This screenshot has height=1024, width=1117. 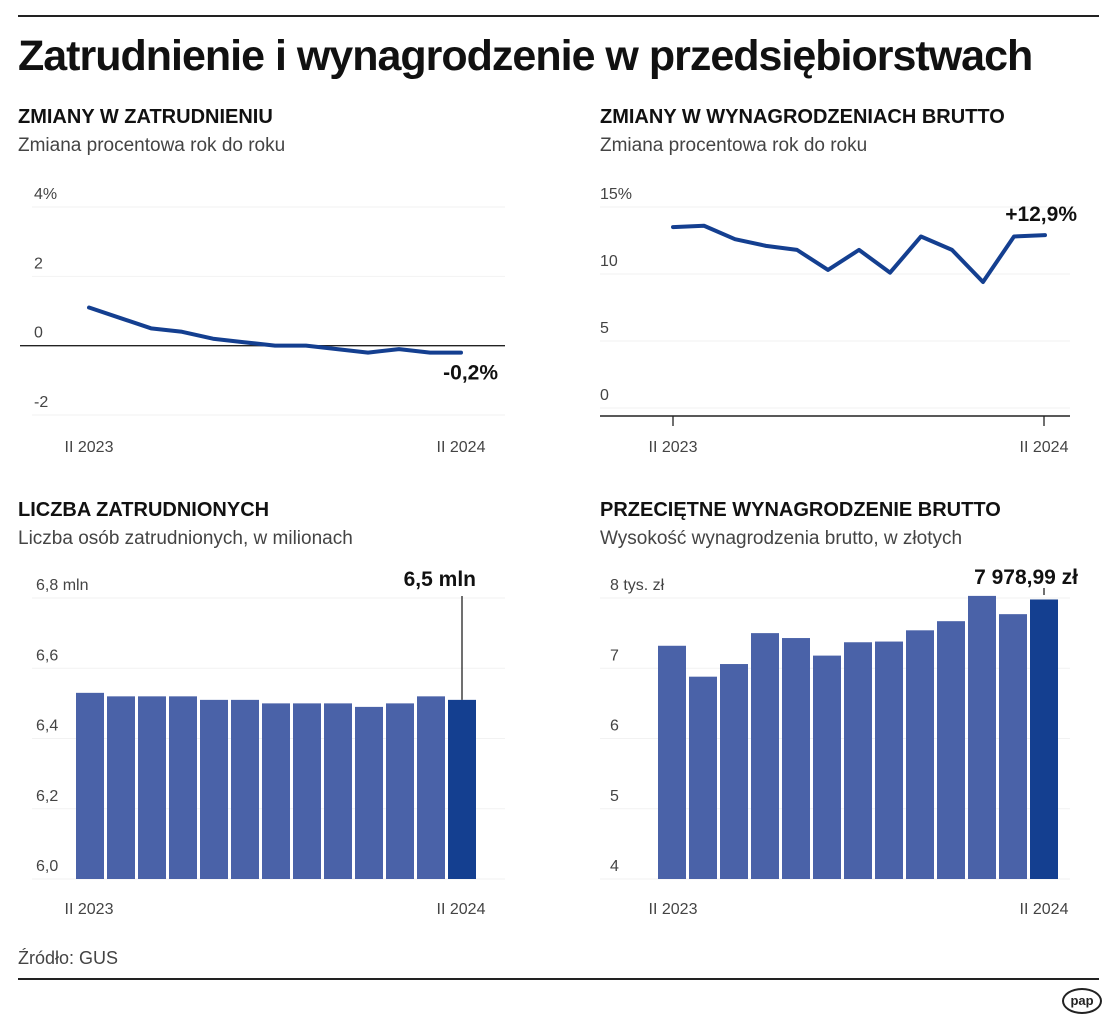 I want to click on chart1-annotation: -0,2%, so click(x=470, y=373).